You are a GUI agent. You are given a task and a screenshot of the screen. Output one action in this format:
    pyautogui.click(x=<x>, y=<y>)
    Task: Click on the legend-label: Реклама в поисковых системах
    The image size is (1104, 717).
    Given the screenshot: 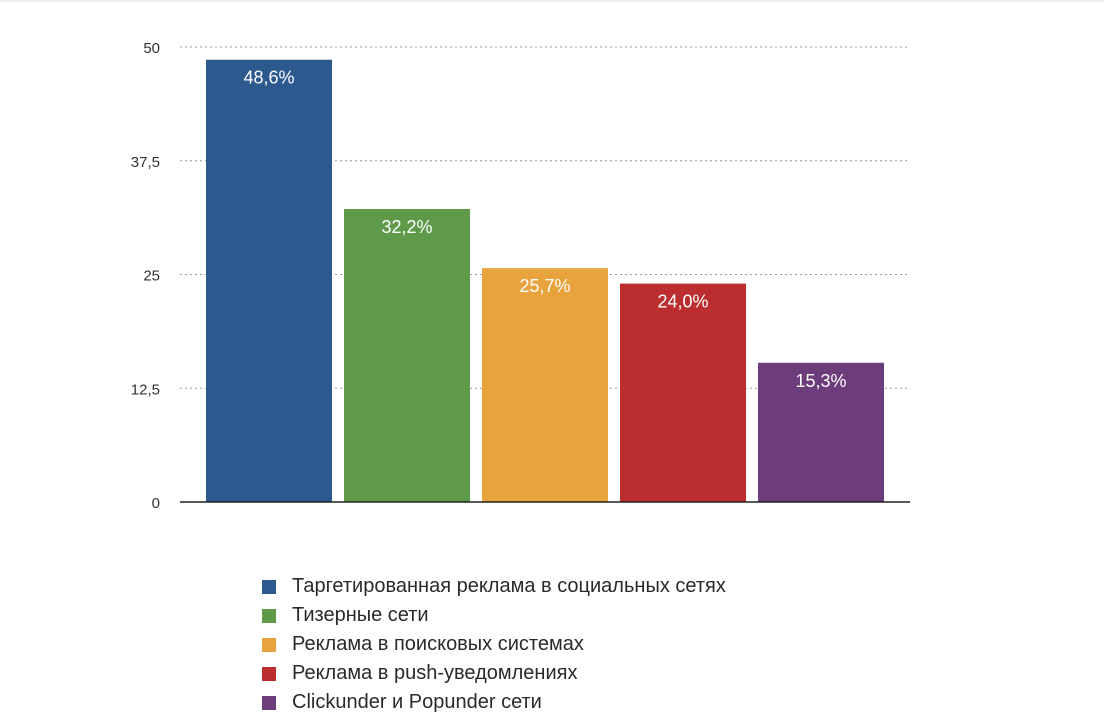 What is the action you would take?
    pyautogui.click(x=438, y=644)
    